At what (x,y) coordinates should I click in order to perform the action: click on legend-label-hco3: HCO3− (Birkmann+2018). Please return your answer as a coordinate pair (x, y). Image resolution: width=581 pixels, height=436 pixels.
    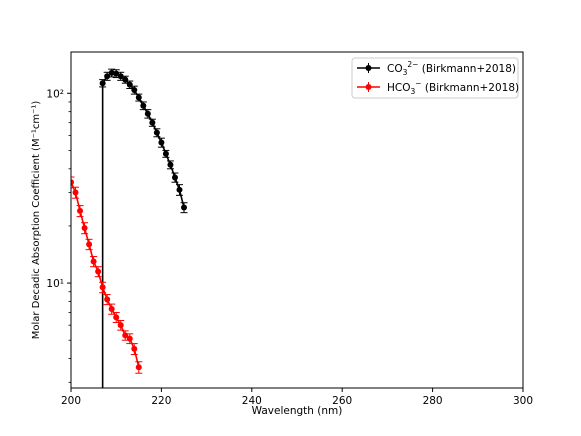
    Looking at the image, I should click on (453, 87).